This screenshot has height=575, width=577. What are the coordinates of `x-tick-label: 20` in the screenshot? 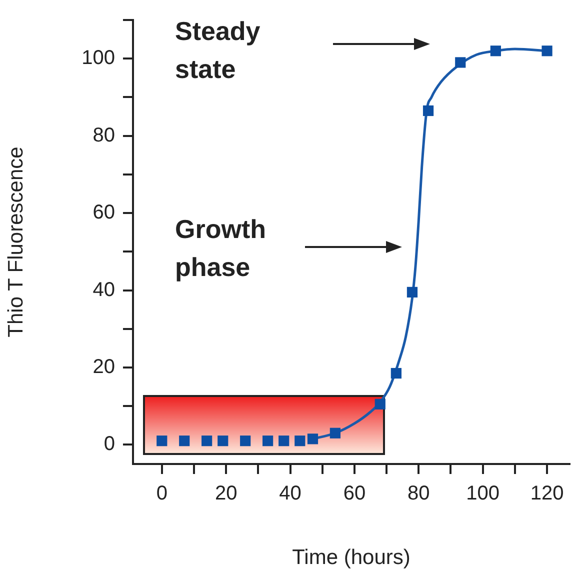 It's located at (226, 493).